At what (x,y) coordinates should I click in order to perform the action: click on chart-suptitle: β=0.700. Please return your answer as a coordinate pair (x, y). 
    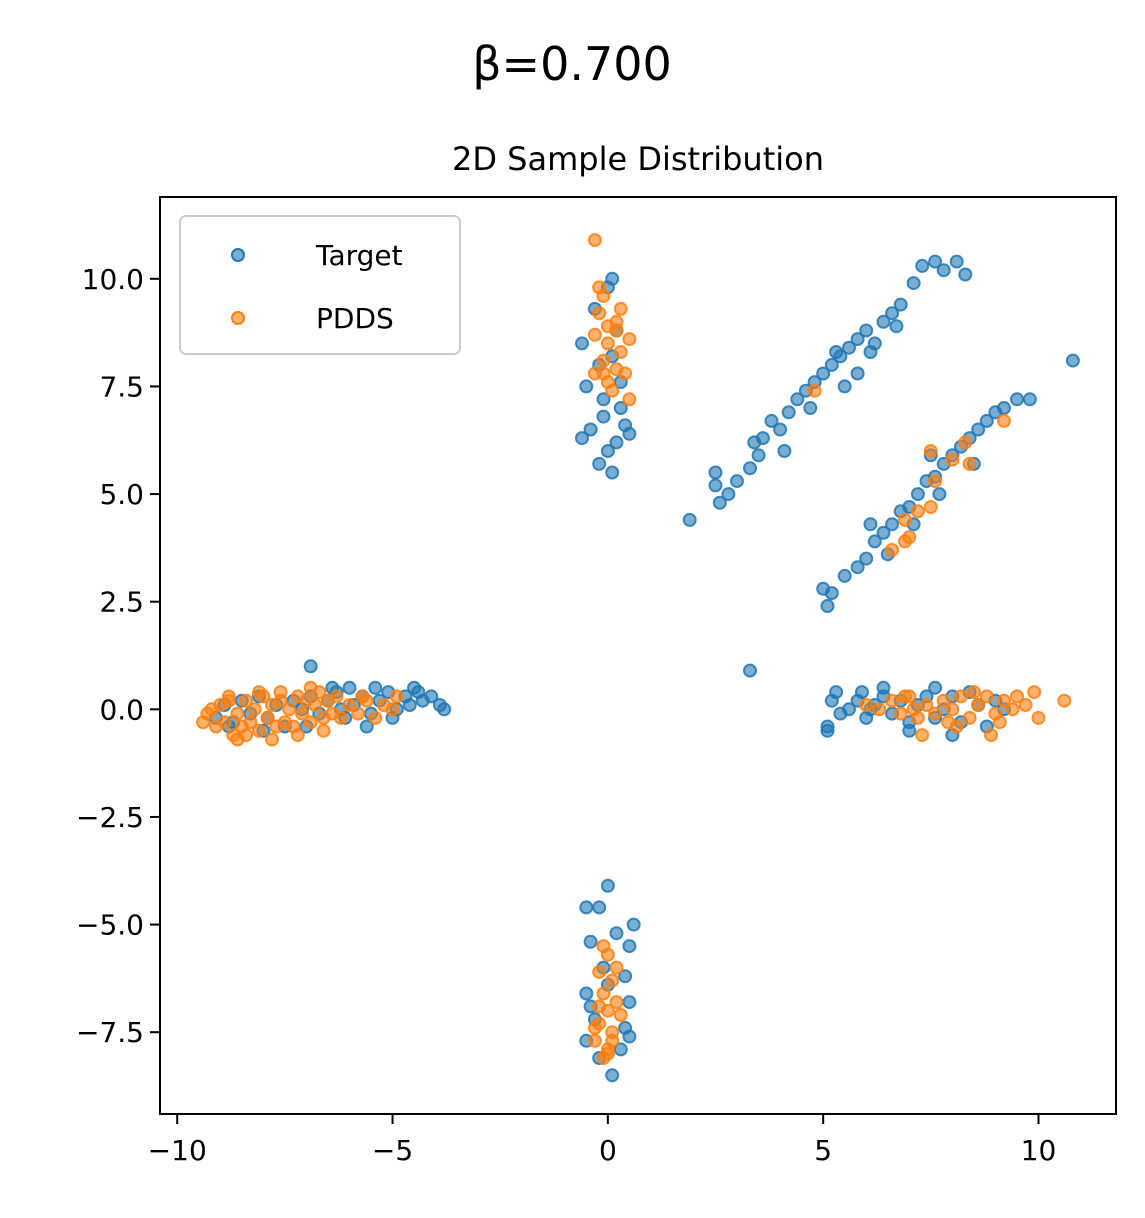
    Looking at the image, I should click on (572, 64).